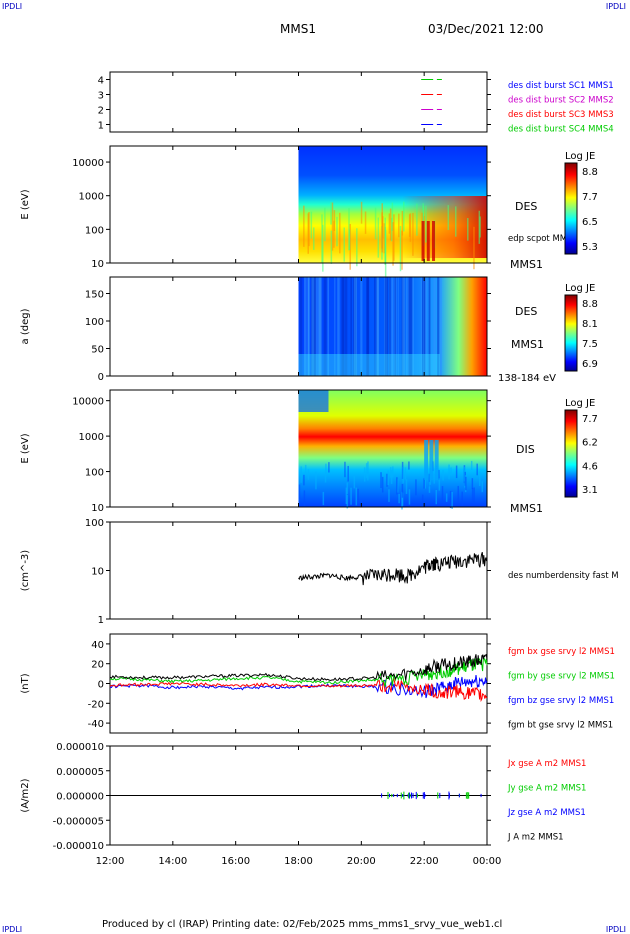  Describe the element at coordinates (313, 401) in the screenshot. I see `dis-energy-start-gap` at that location.